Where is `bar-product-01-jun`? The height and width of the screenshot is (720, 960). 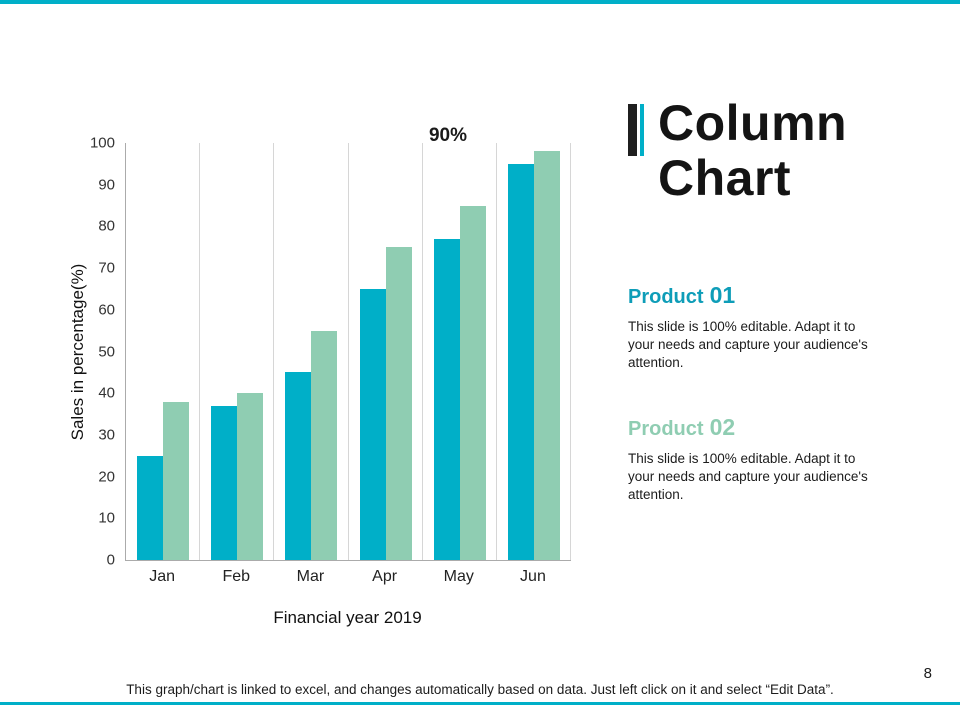 bar-product-01-jun is located at coordinates (520, 361).